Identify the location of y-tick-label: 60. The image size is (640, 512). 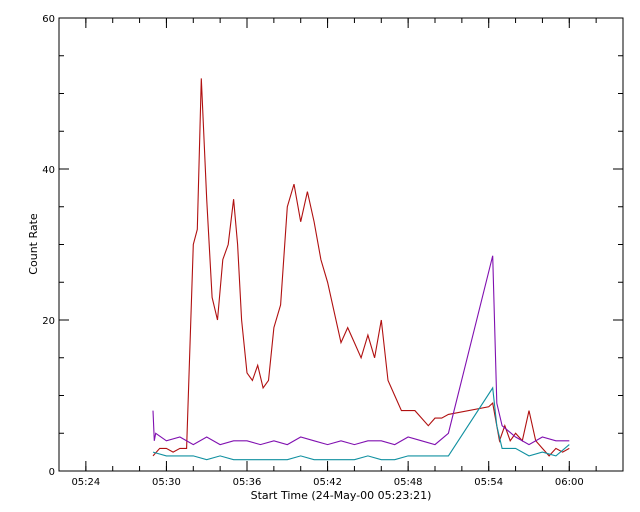
(48, 19).